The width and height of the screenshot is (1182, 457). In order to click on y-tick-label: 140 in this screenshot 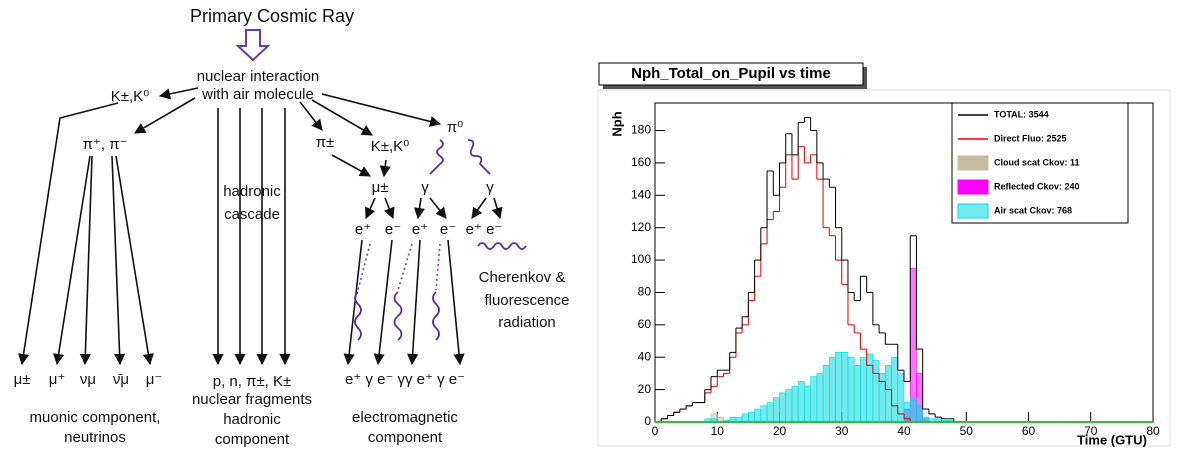, I will do `click(641, 194)`.